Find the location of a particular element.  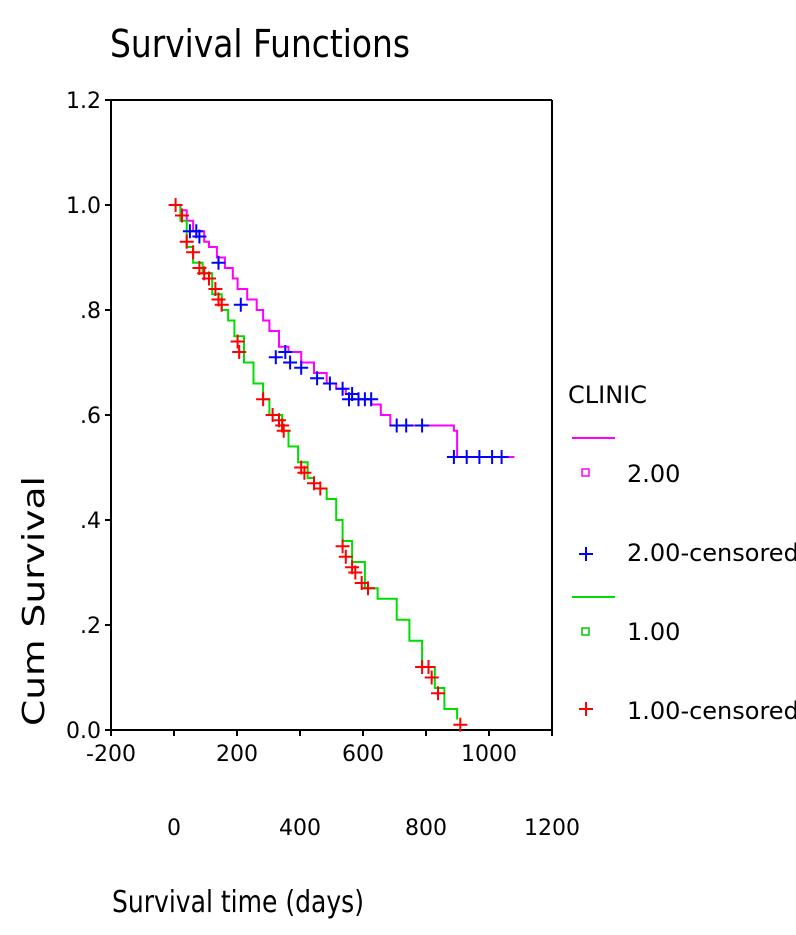

y-tick-label: .6 is located at coordinates (90, 416).